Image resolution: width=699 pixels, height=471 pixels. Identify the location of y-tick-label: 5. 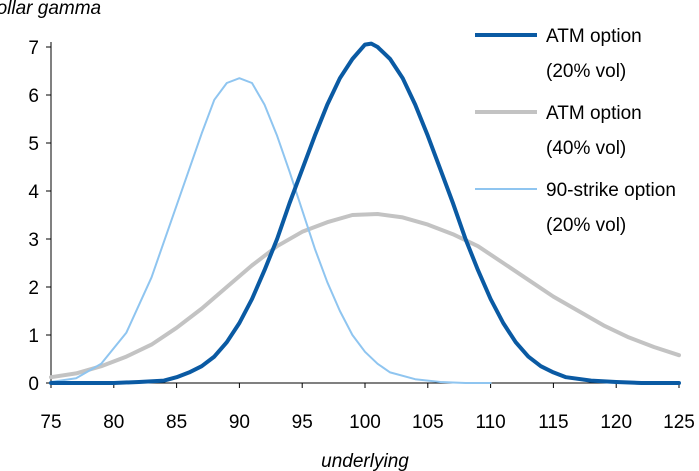
(33, 144).